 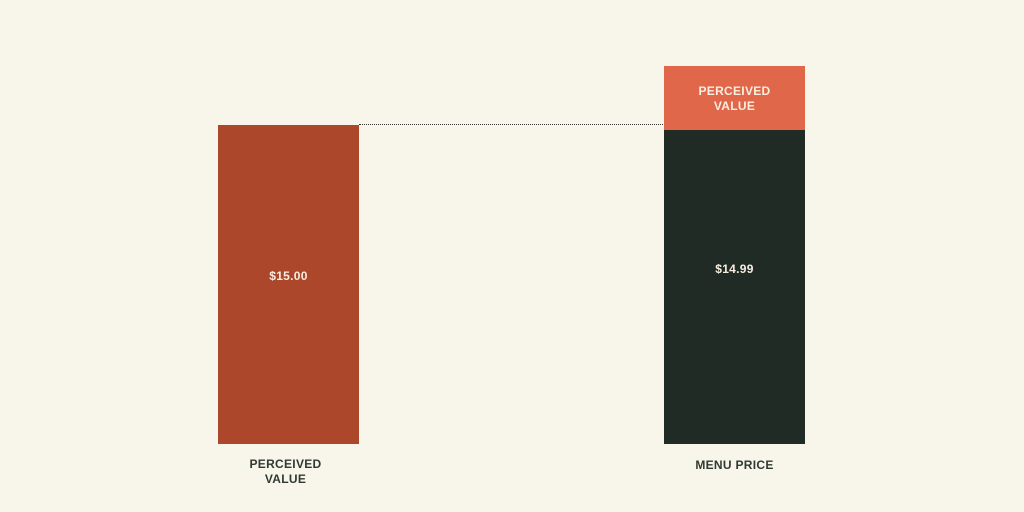 What do you see at coordinates (734, 269) in the screenshot?
I see `menu-price-amount: $14.99` at bounding box center [734, 269].